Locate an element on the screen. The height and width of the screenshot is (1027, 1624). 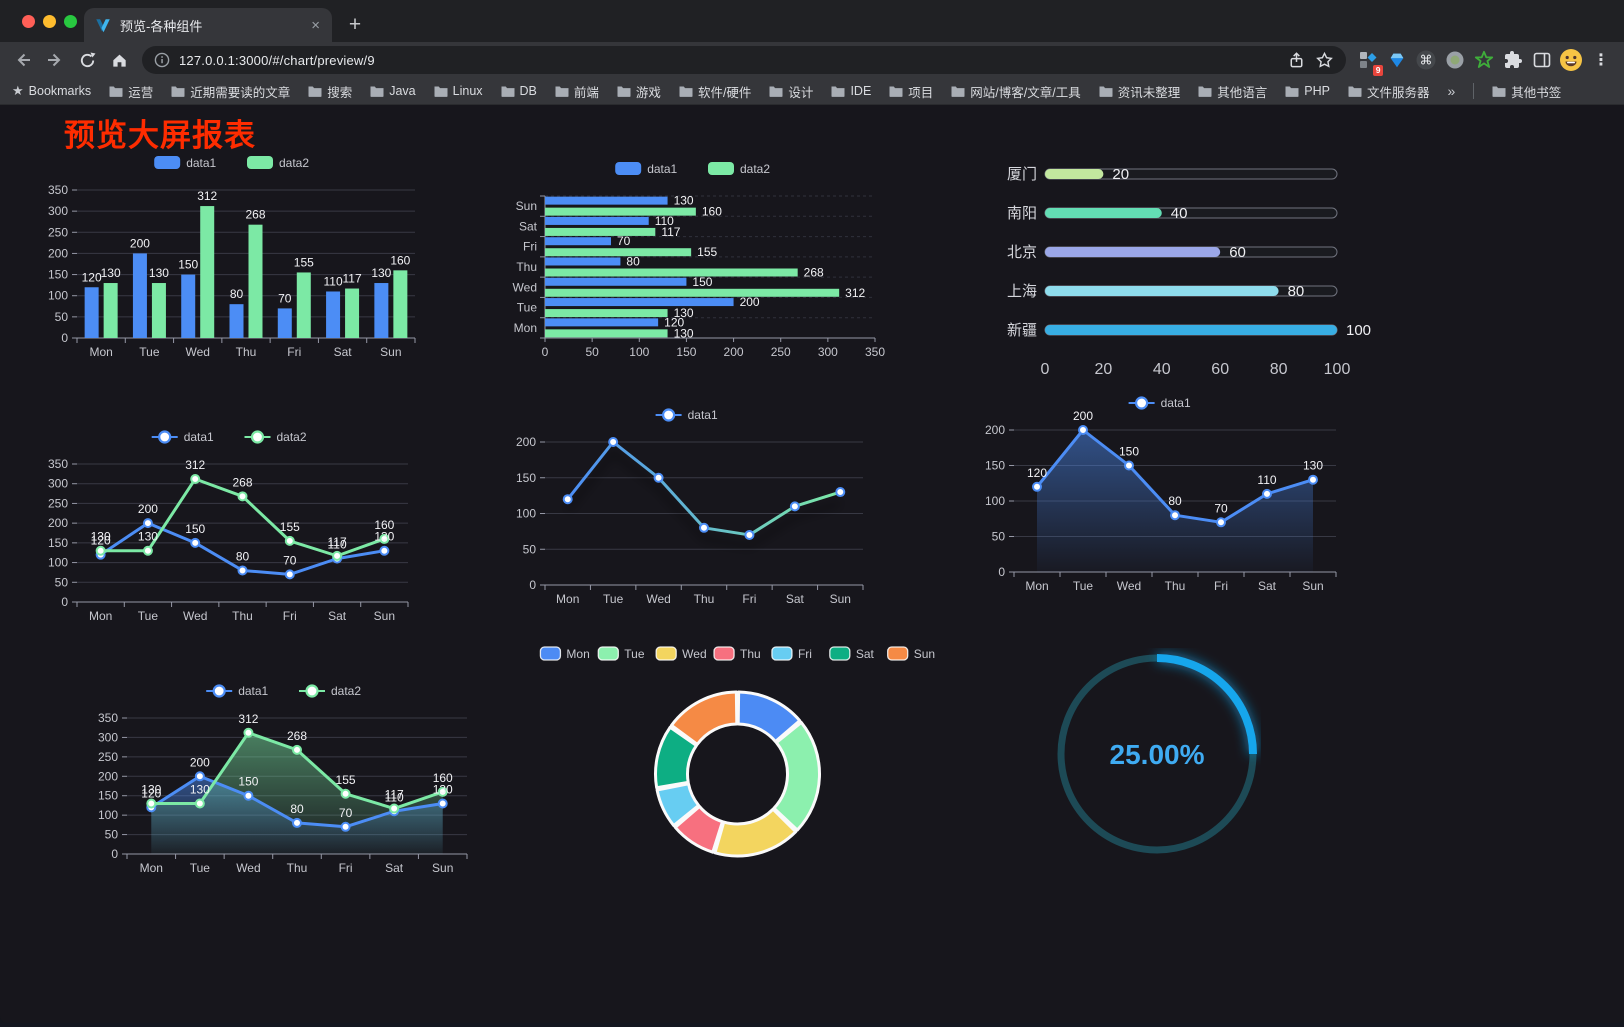
bookmark-folder: 项目 is located at coordinates (911, 91).